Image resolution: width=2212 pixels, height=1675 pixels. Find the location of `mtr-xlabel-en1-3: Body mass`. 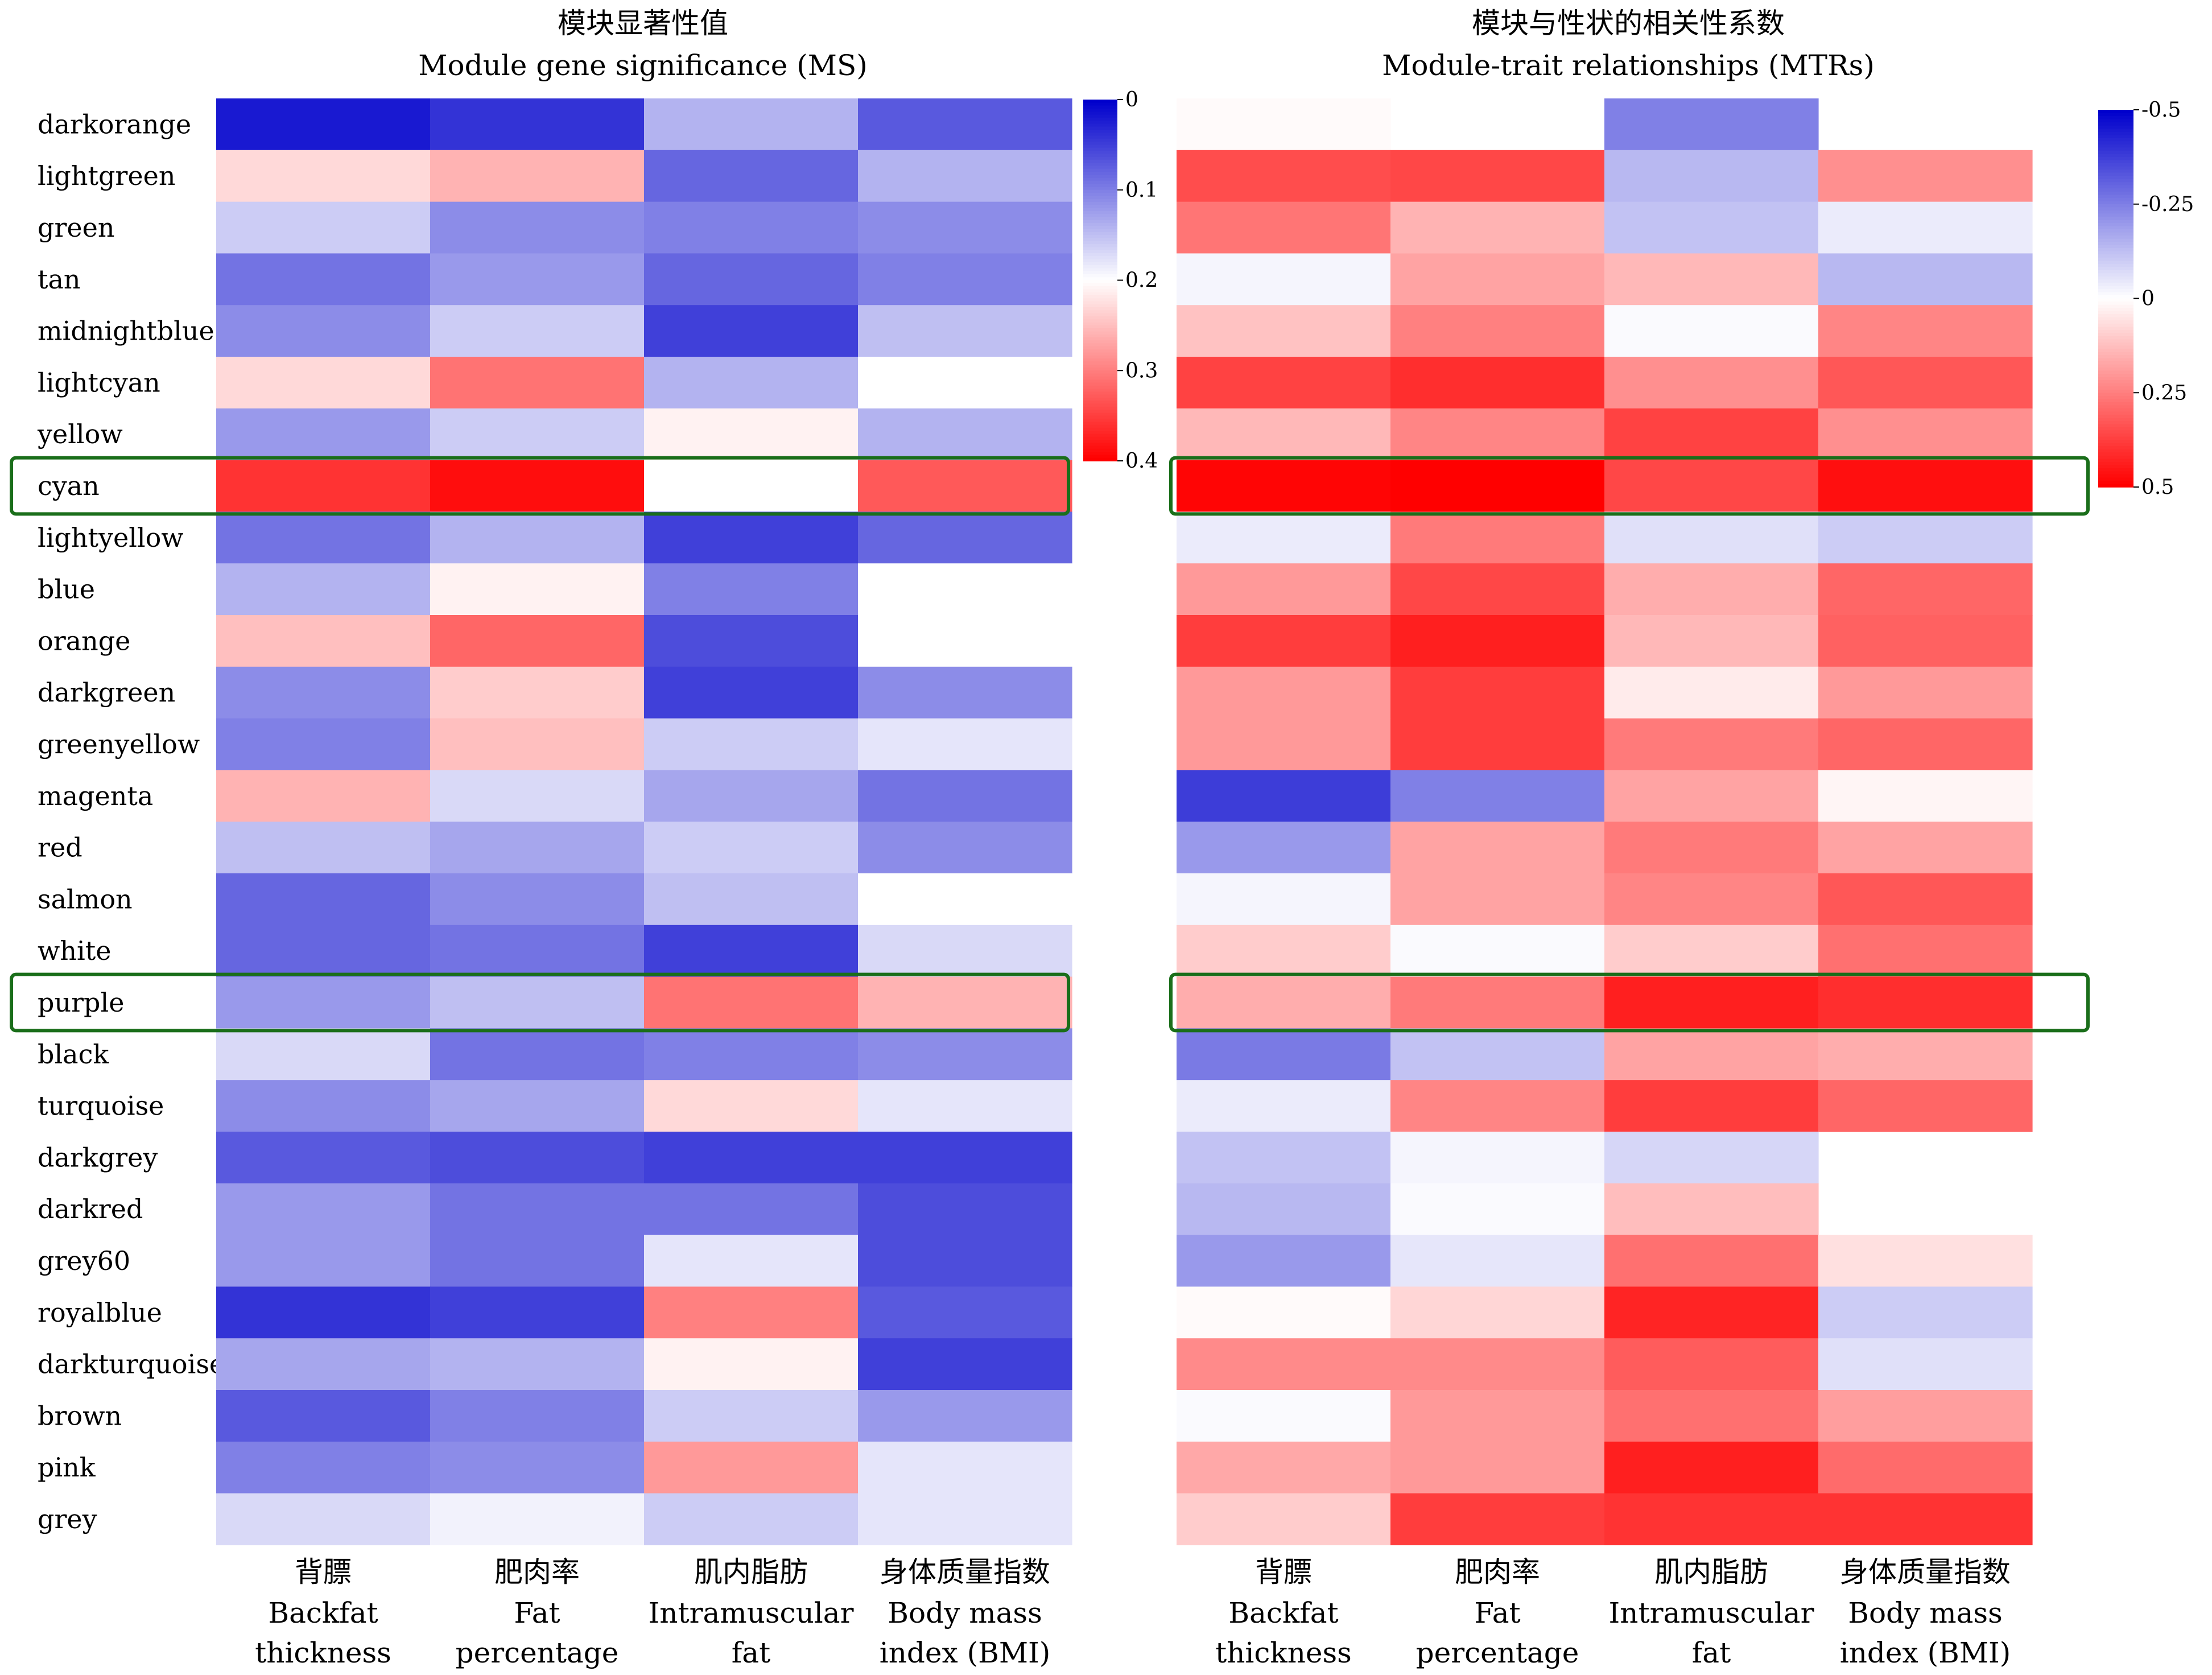

mtr-xlabel-en1-3: Body mass is located at coordinates (1926, 1612).